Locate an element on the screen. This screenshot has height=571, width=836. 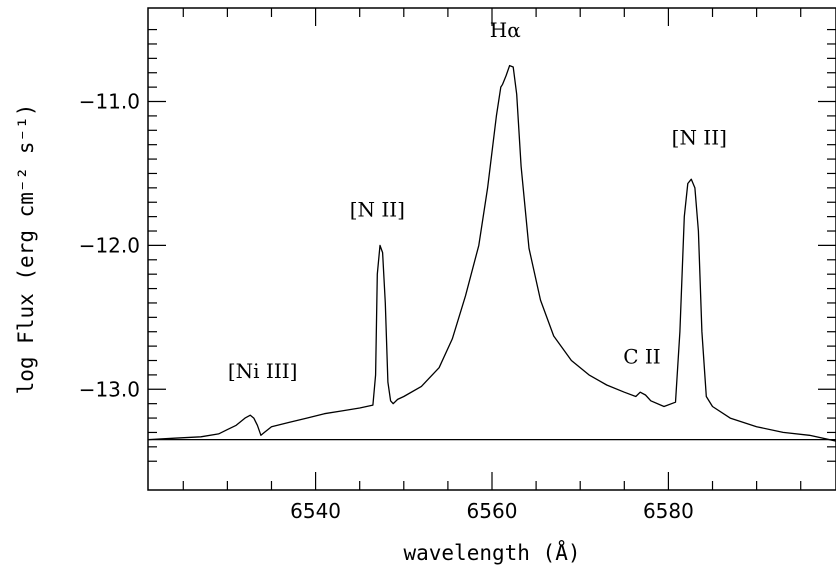
y-tick-label: −13.0 is located at coordinates (109, 389).